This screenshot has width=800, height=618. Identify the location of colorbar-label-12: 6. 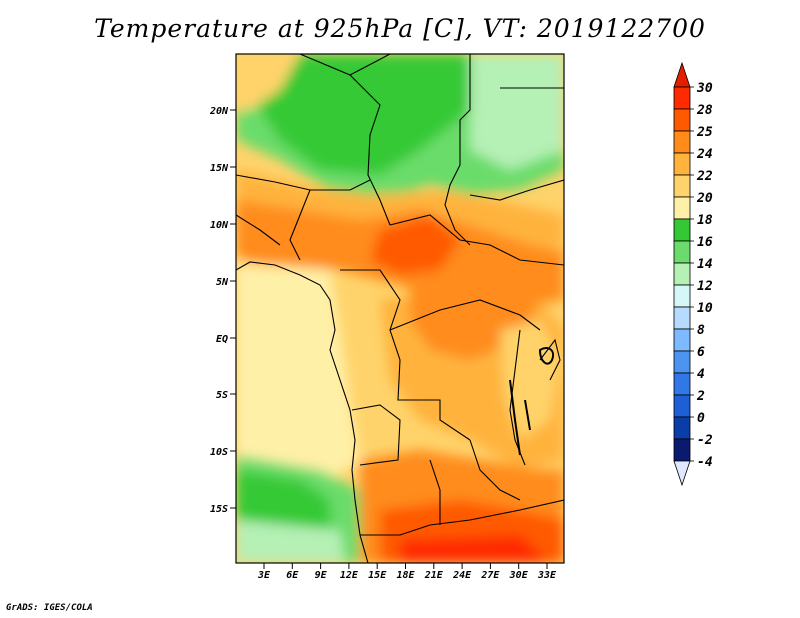
(701, 352).